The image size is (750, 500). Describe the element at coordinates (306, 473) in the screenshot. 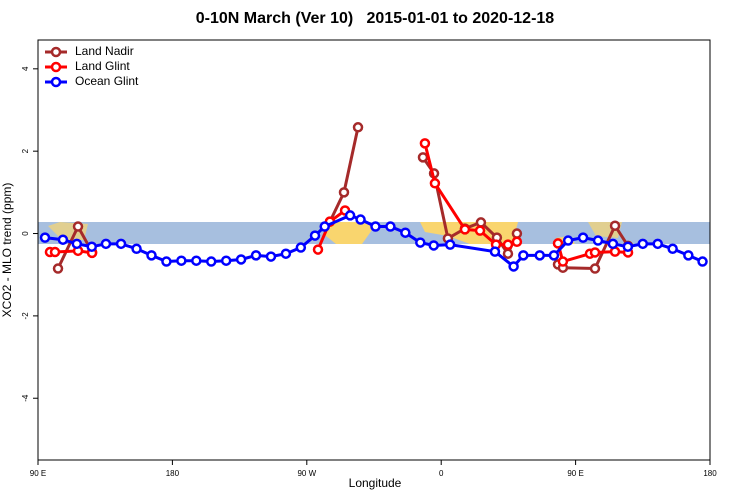

I see `x-tick-label: 90 W` at that location.